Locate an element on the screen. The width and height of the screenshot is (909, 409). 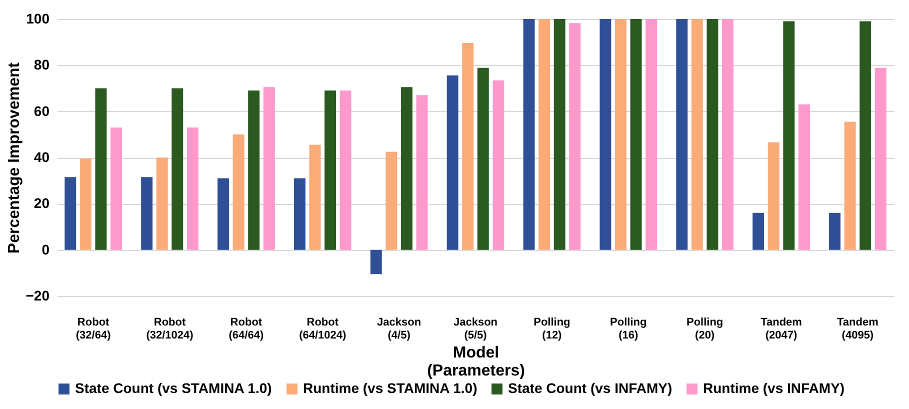
legend-label: Runtime (vs STAMINA 1.0) is located at coordinates (390, 388).